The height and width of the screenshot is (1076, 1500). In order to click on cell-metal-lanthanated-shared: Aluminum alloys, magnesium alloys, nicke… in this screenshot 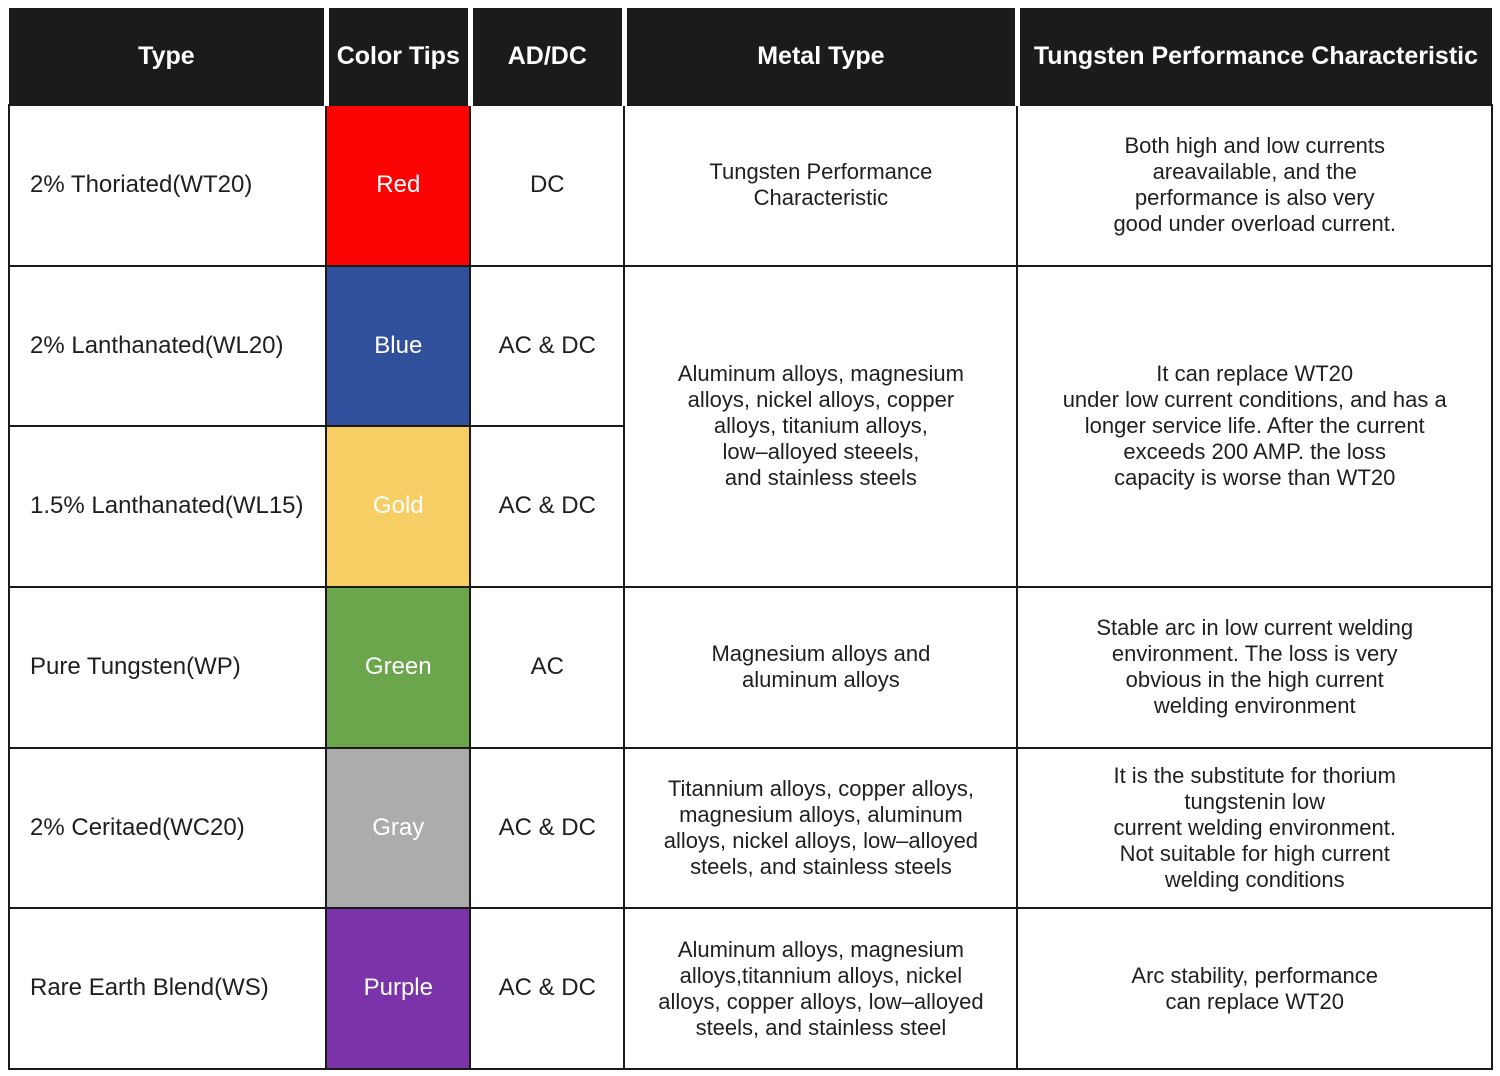, I will do `click(821, 426)`.